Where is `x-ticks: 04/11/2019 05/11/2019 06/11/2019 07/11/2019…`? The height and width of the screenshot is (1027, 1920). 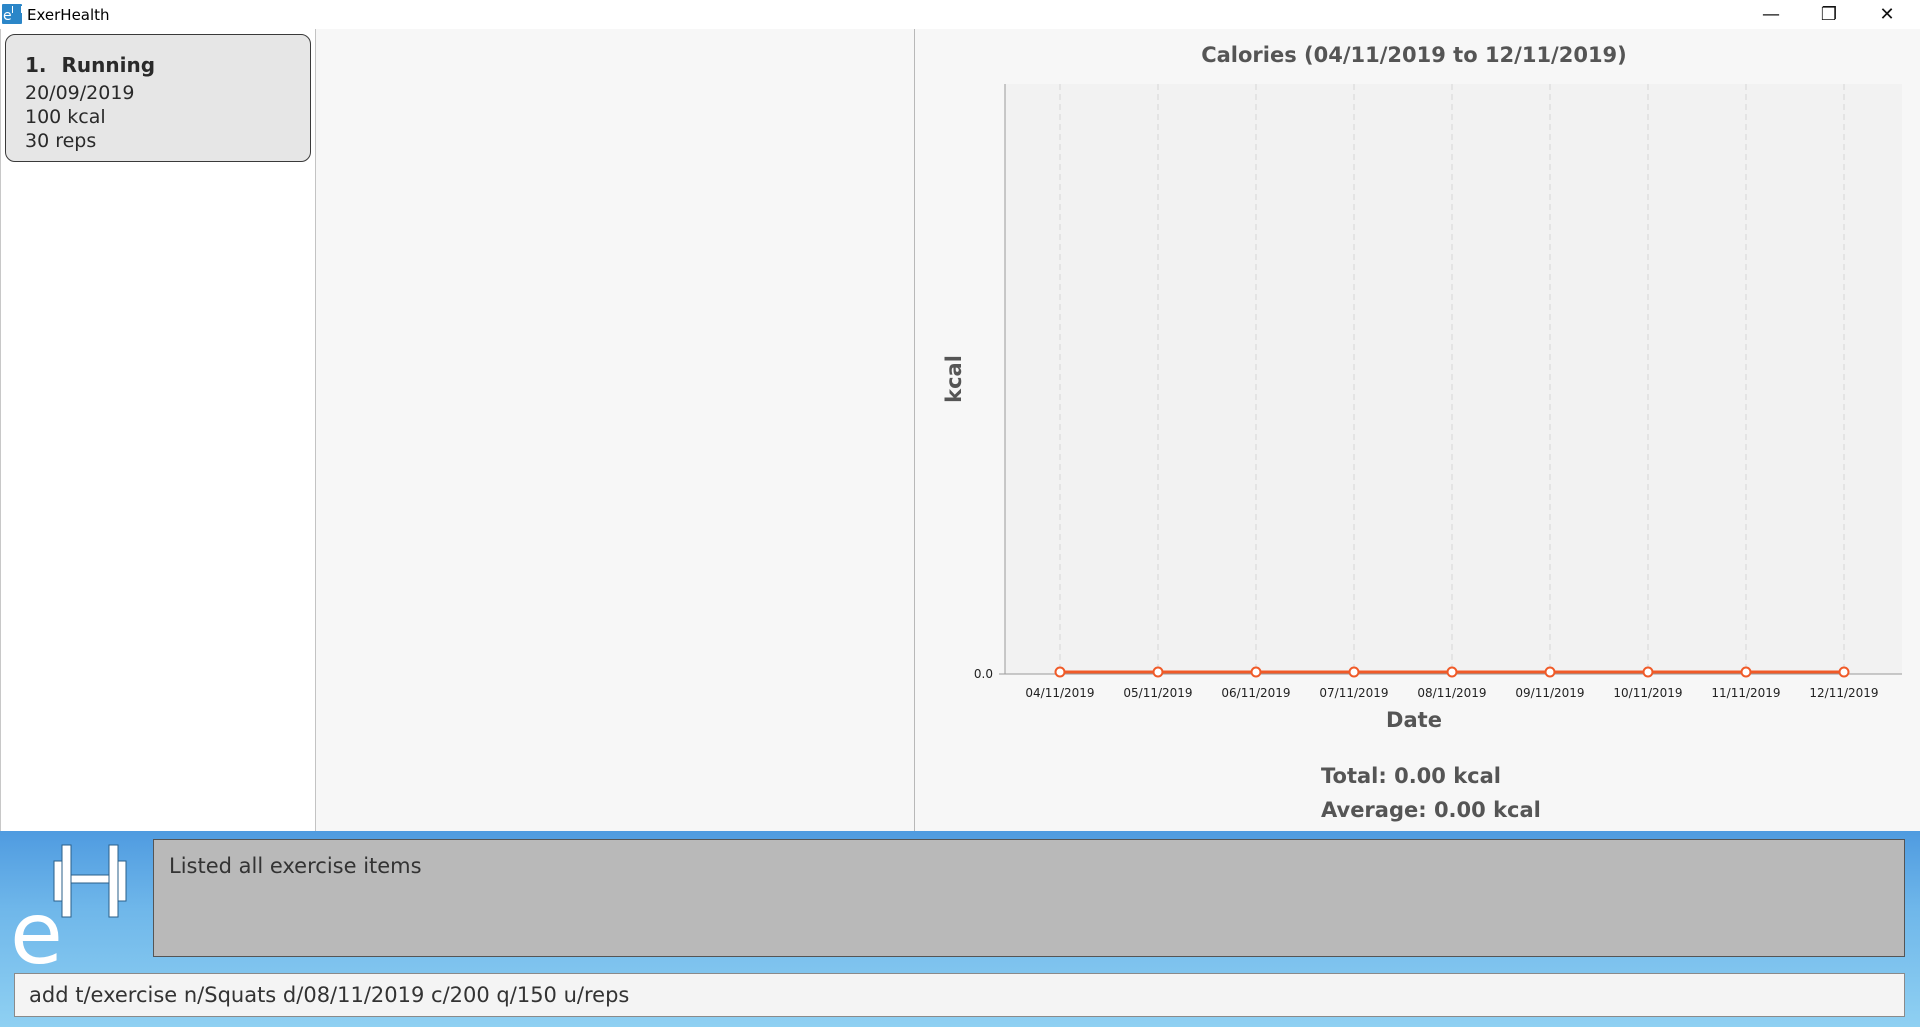 x-ticks: 04/11/2019 05/11/2019 06/11/2019 07/11/2019… is located at coordinates (1451, 693).